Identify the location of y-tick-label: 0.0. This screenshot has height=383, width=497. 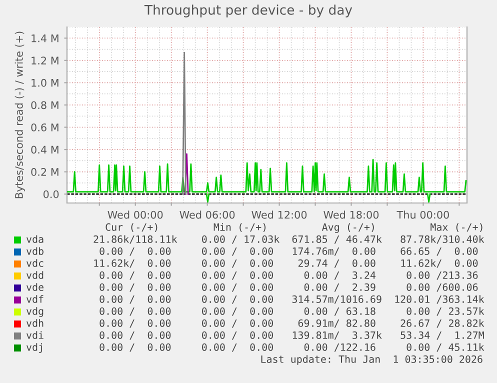
(51, 194).